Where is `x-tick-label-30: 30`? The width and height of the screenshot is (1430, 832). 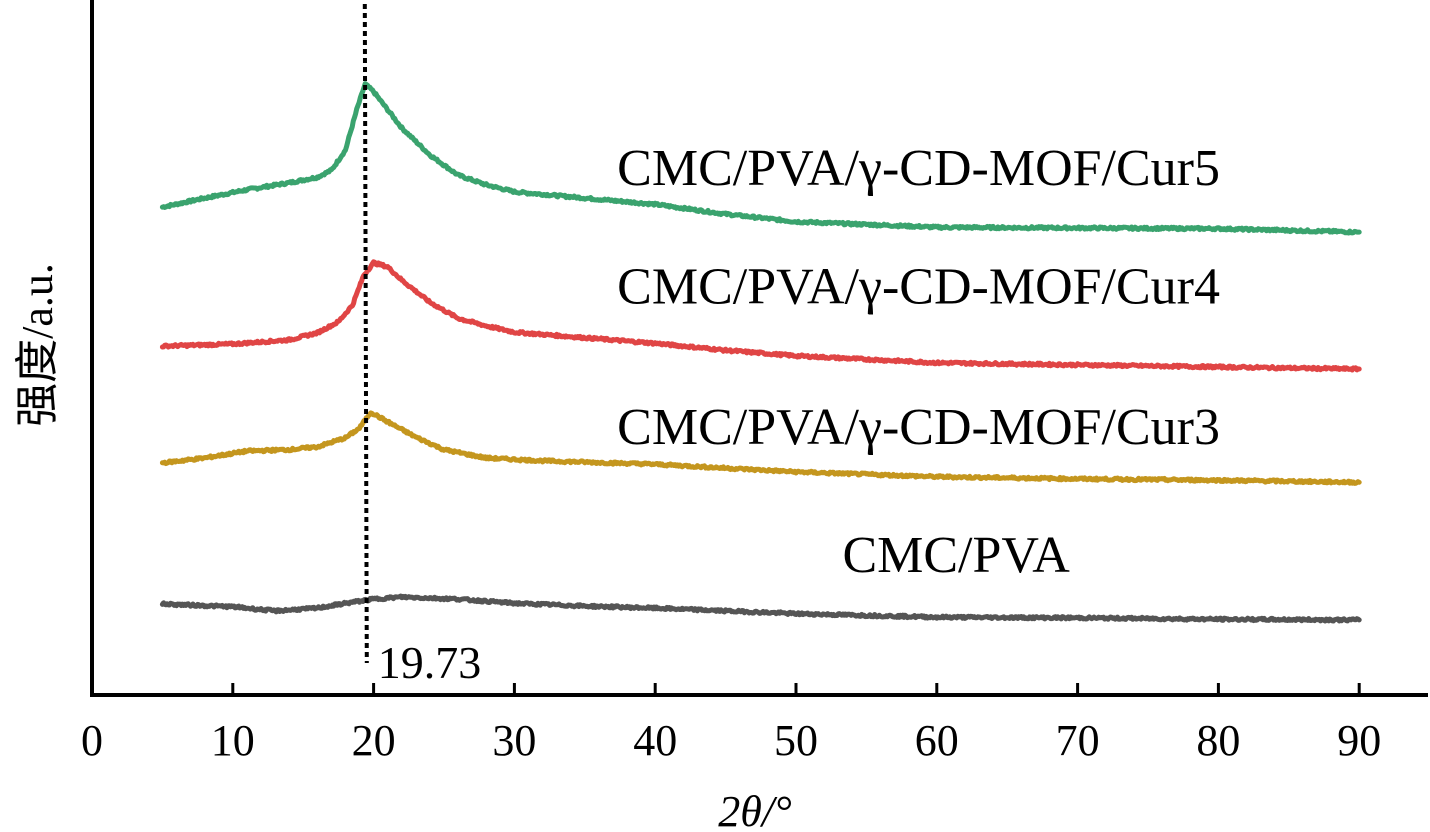
x-tick-label-30: 30 is located at coordinates (514, 740).